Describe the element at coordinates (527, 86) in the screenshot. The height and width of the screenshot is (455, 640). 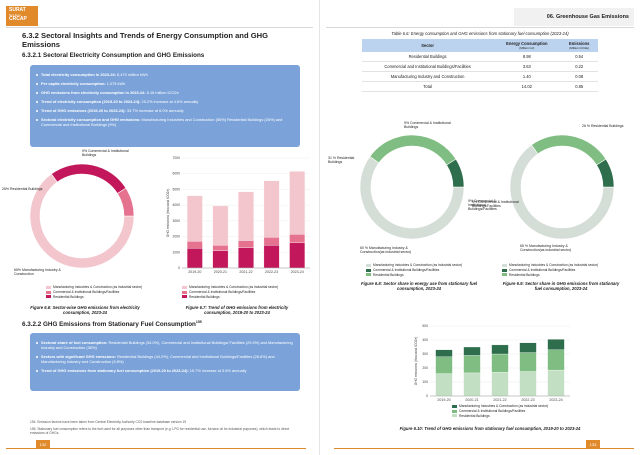
I see `table-cell: 14.02` at that location.